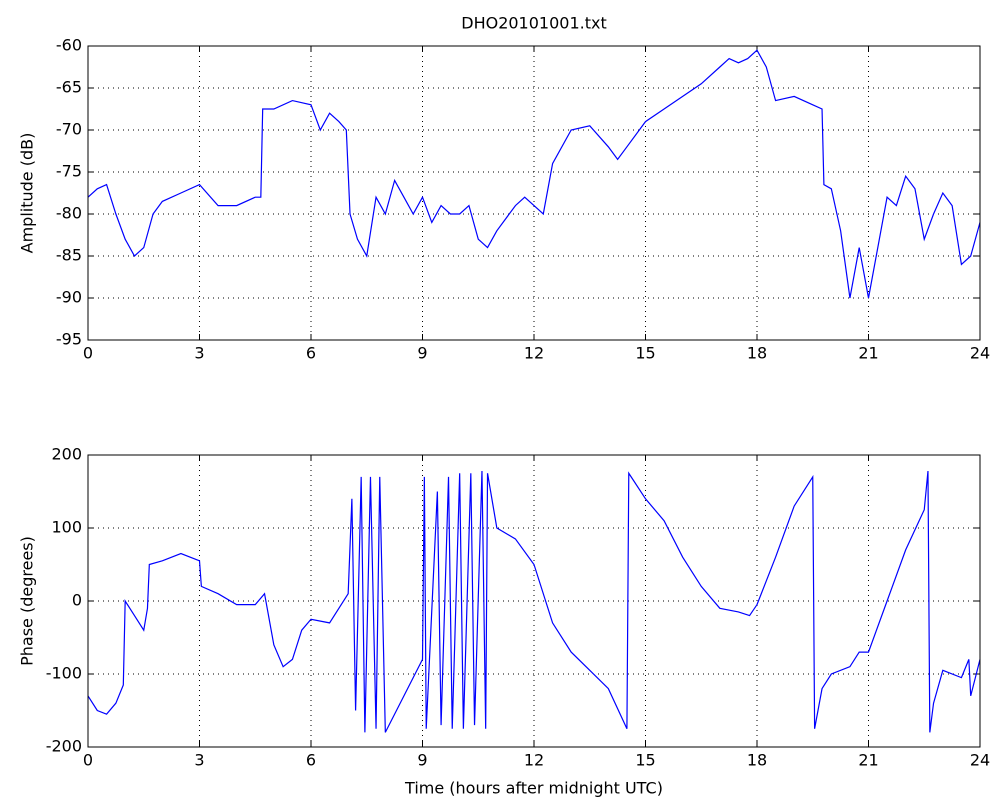 The height and width of the screenshot is (806, 998). I want to click on y-axis-label: Phase (degrees), so click(27, 601).